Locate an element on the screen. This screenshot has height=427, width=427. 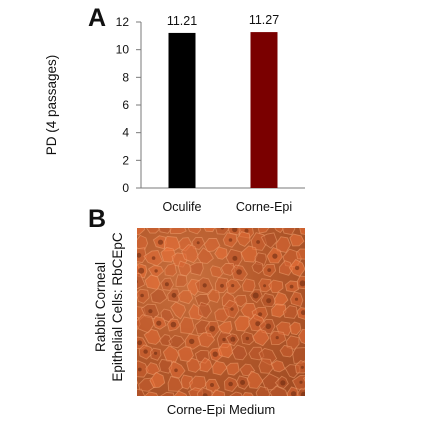
bar-corne-epi is located at coordinates (264, 110).